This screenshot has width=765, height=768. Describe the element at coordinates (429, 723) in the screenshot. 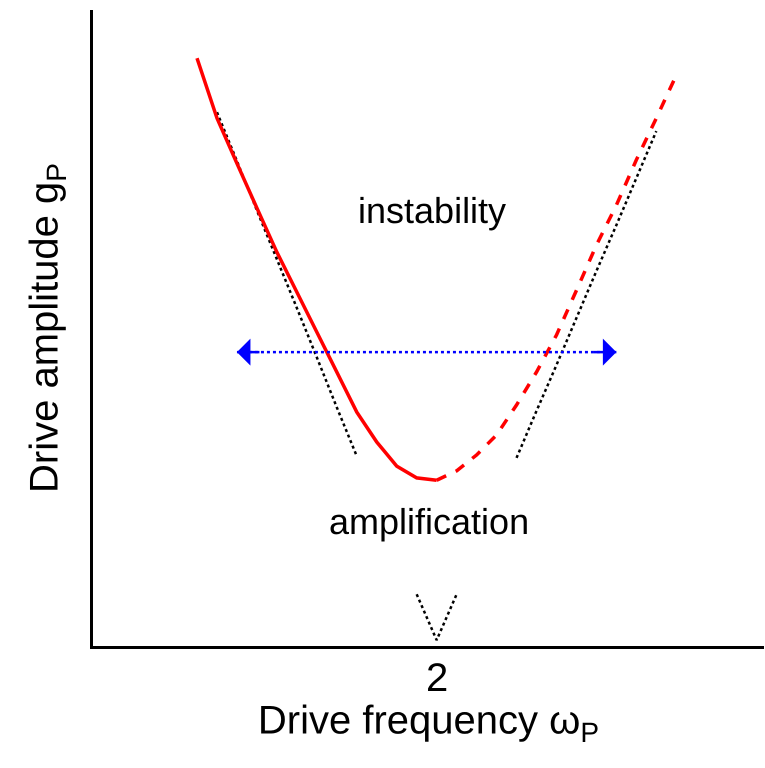

I see `x-axis-title: Drive frequency ω$_{P}$` at that location.